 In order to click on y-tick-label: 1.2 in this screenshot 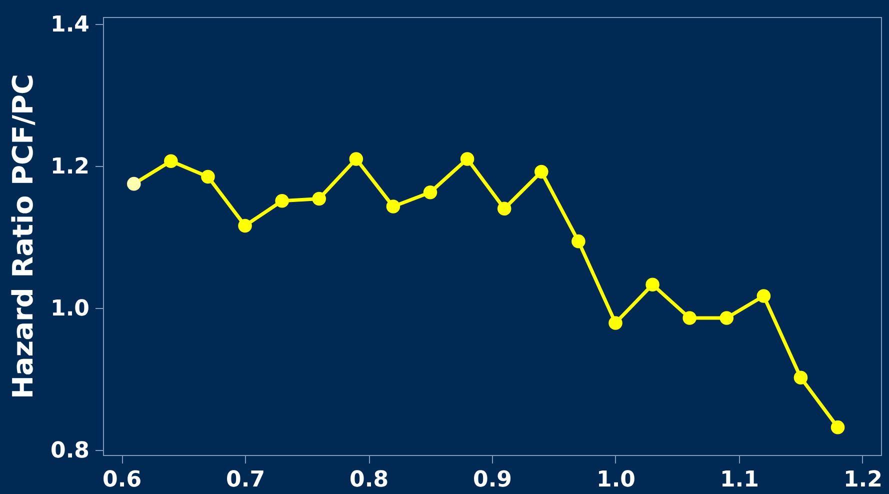, I will do `click(70, 167)`.